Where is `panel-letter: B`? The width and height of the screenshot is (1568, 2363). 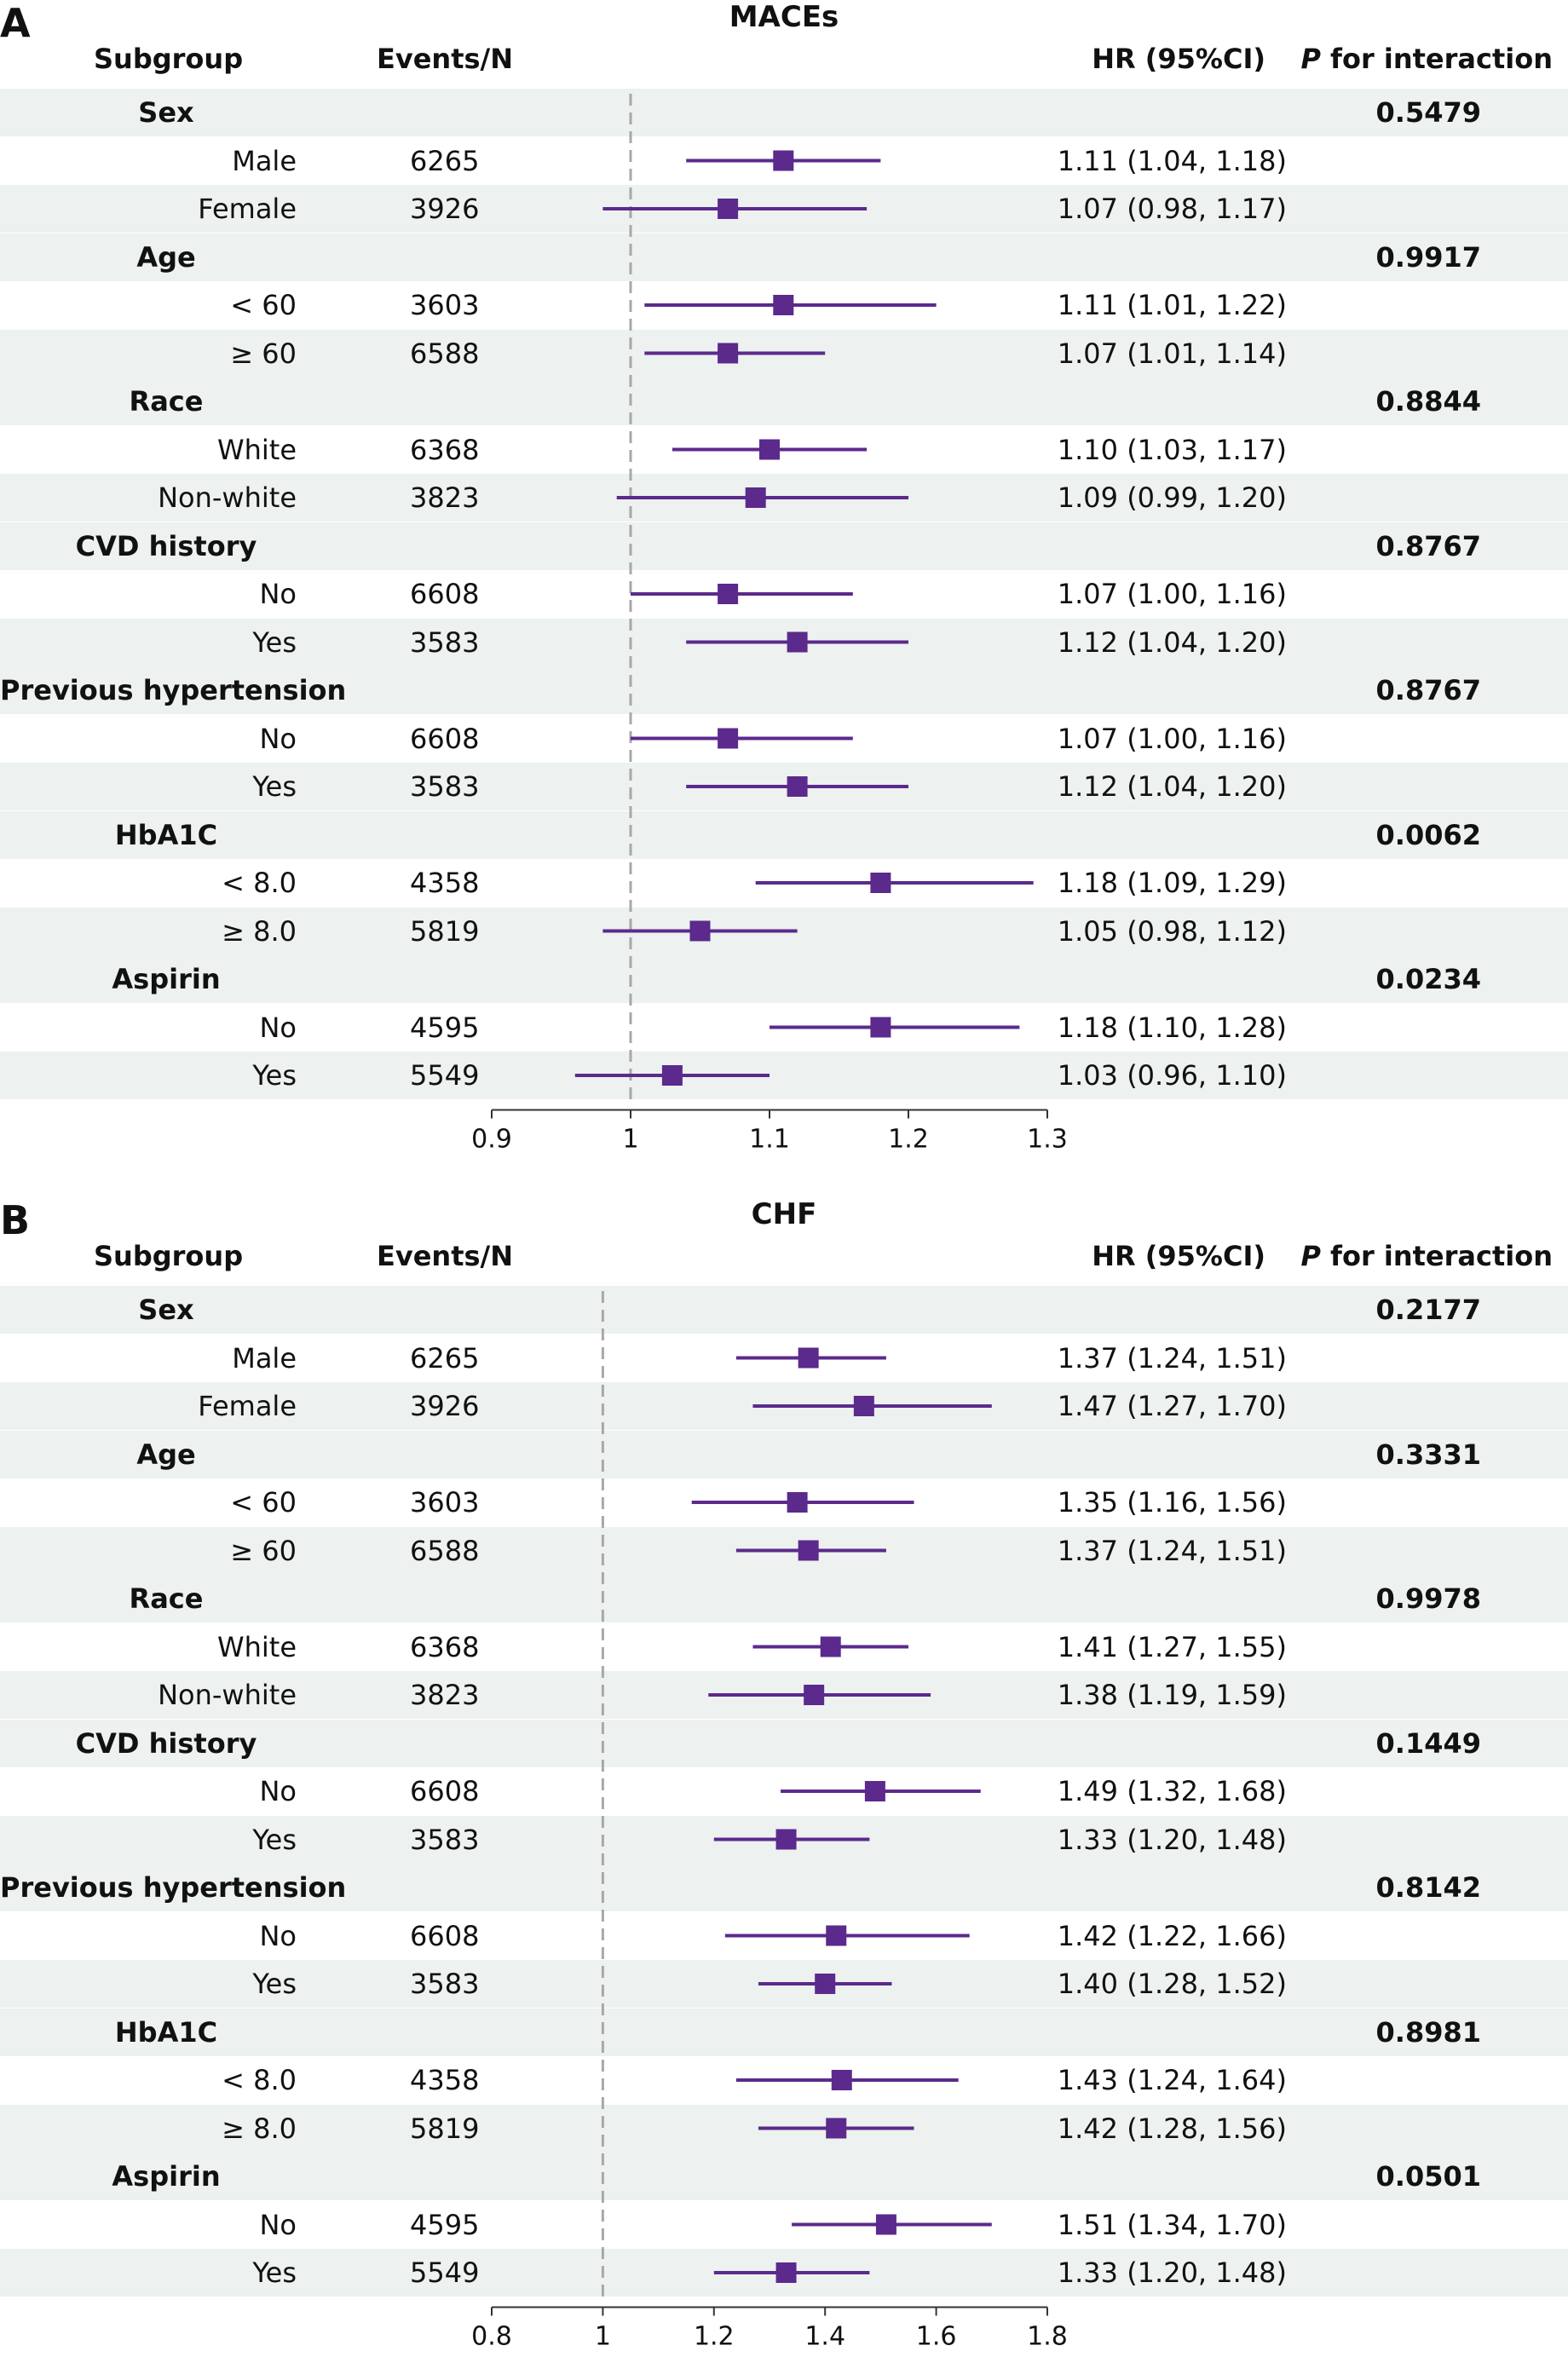
panel-letter: B is located at coordinates (15, 1220).